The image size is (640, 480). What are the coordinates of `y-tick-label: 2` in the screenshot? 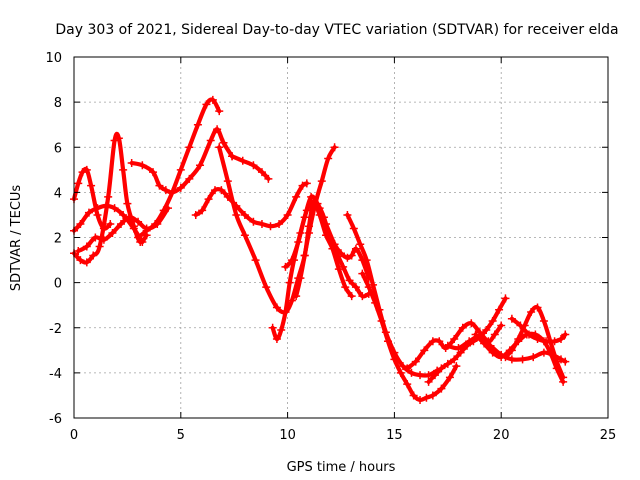 It's located at (58, 239).